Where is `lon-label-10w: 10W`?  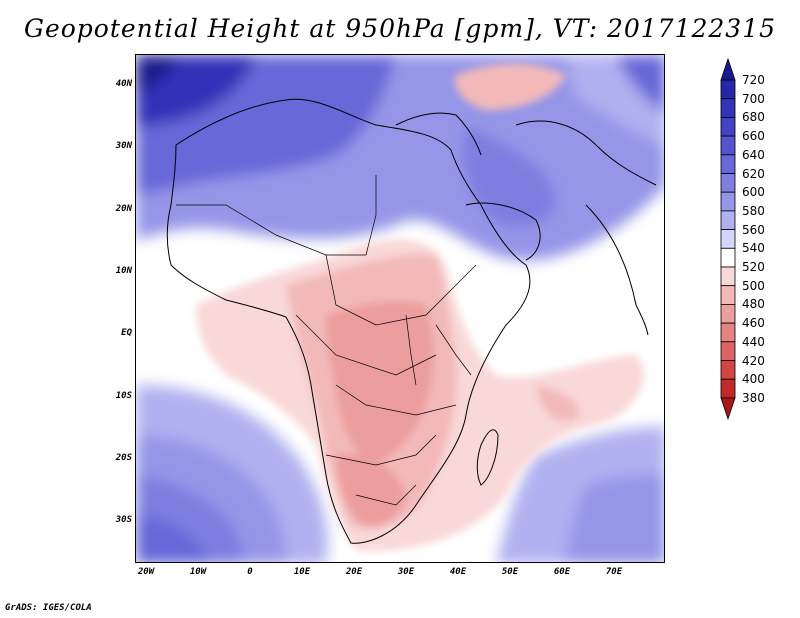 lon-label-10w: 10W is located at coordinates (198, 572).